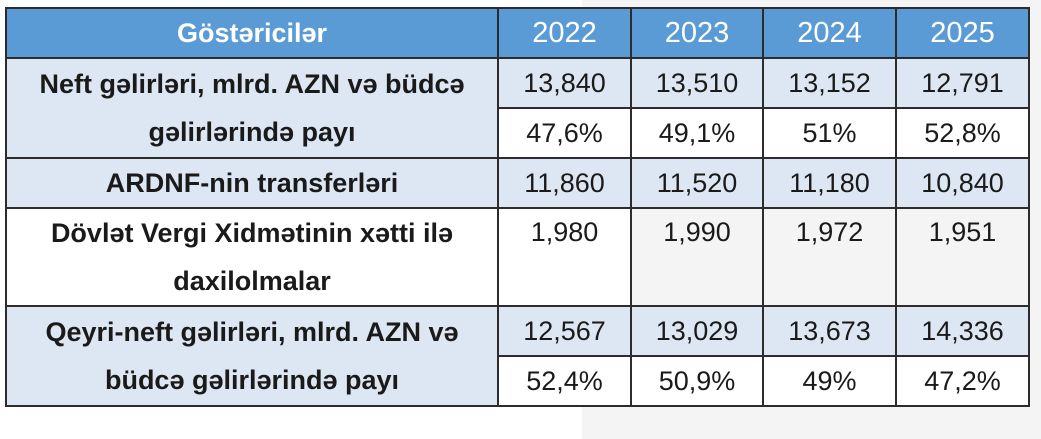 This screenshot has height=439, width=1041. I want to click on header-year-2023: 2023, so click(697, 33).